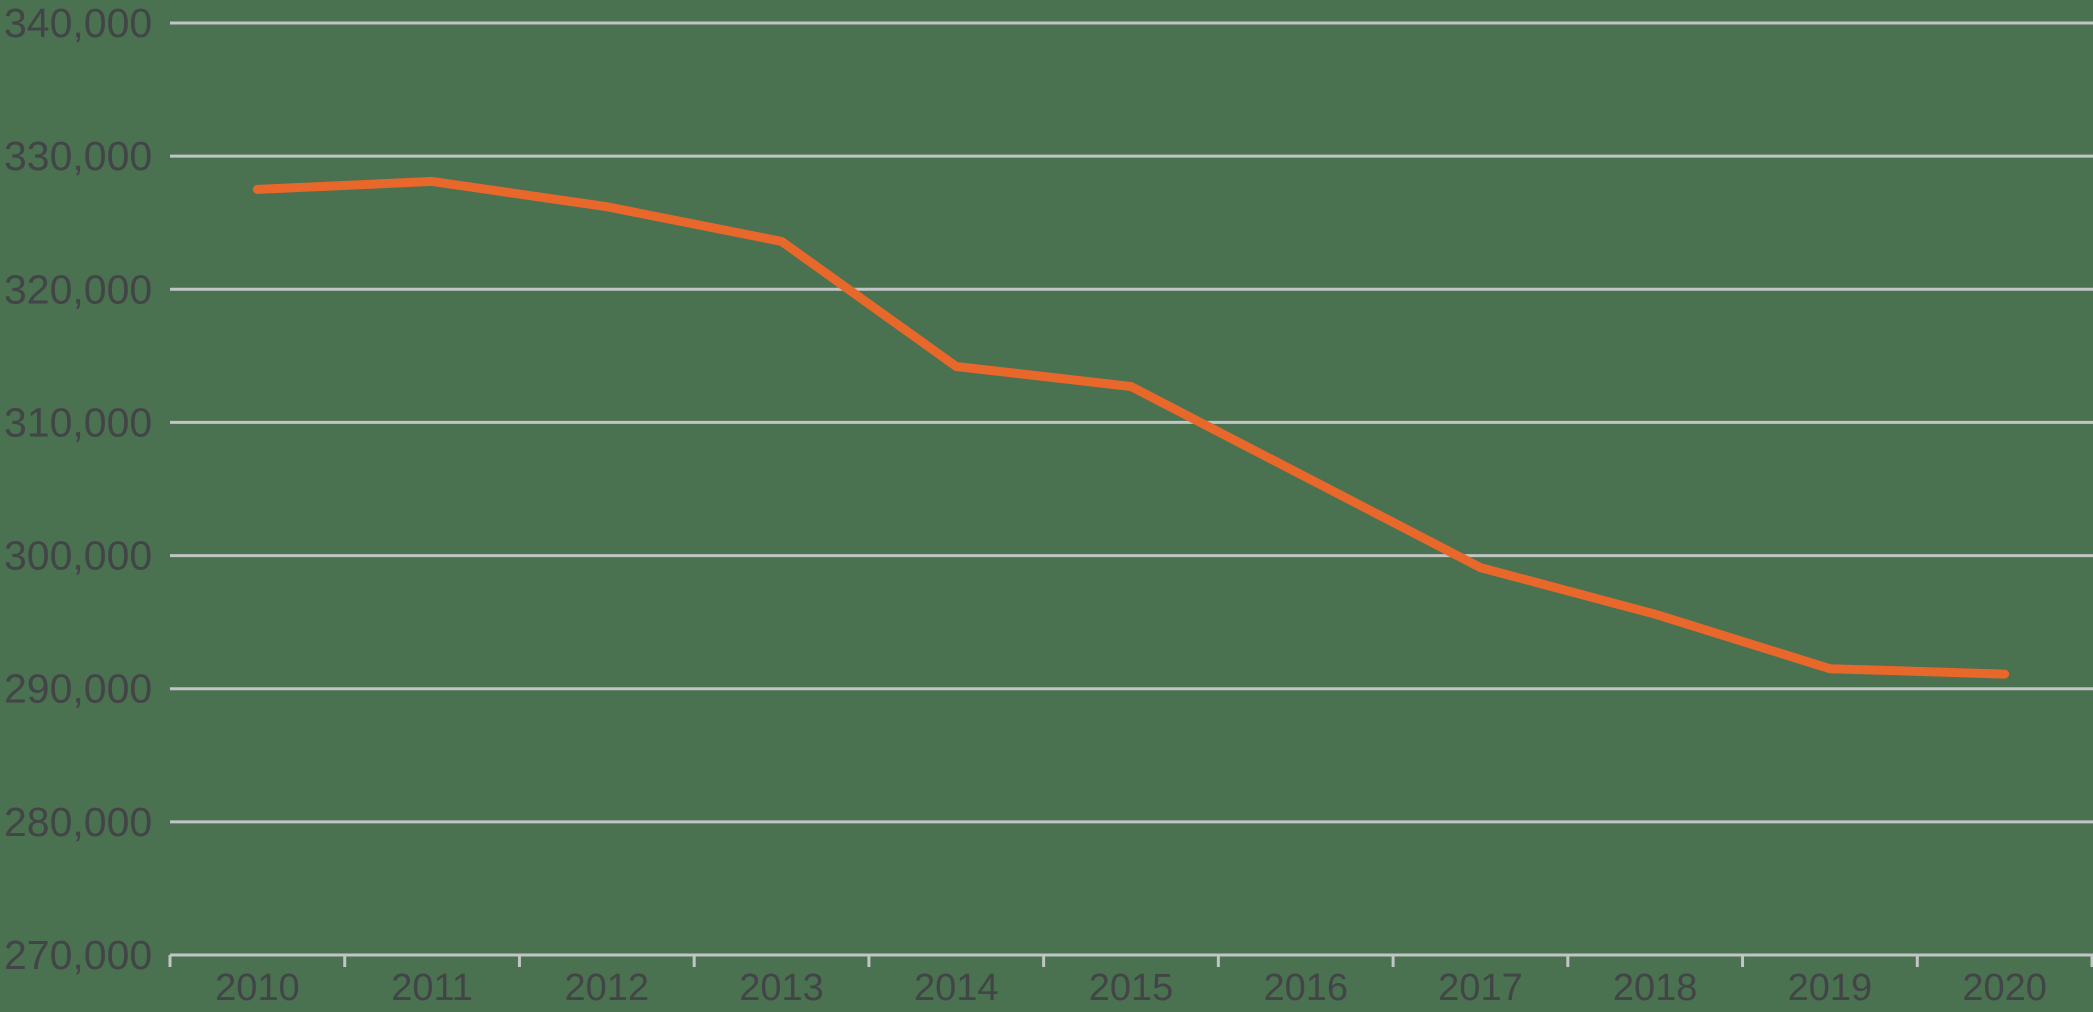  Describe the element at coordinates (78, 556) in the screenshot. I see `y-axis-tick-label: 300,000` at that location.